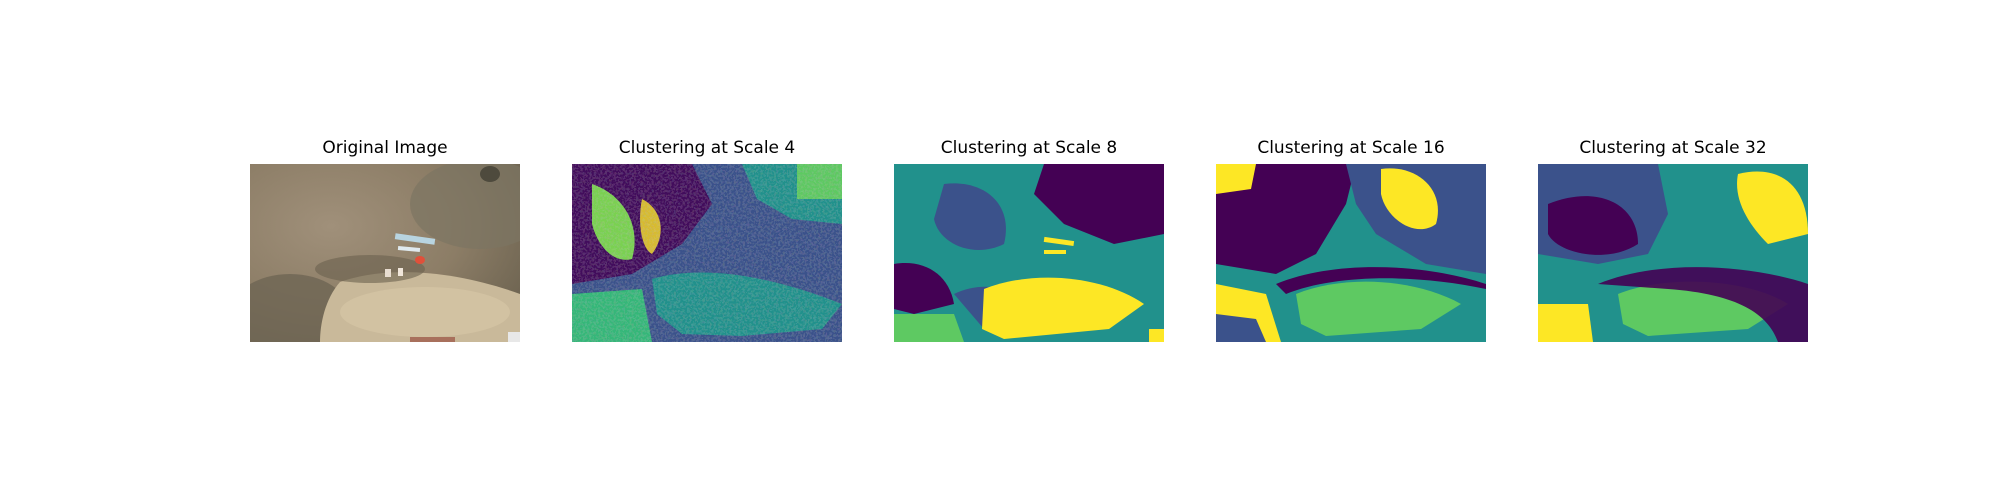 The width and height of the screenshot is (2000, 500). I want to click on original-aerial-image, so click(385, 253).